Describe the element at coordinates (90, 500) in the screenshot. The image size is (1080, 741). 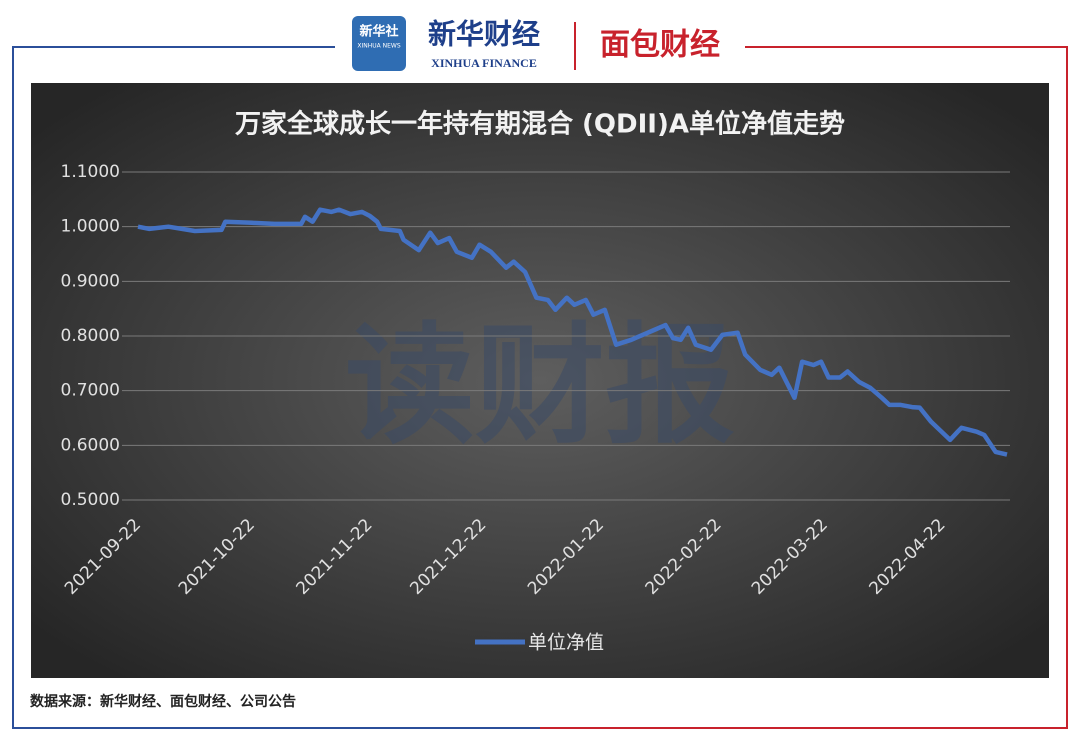
I see `y-tick-label: 0.5000` at that location.